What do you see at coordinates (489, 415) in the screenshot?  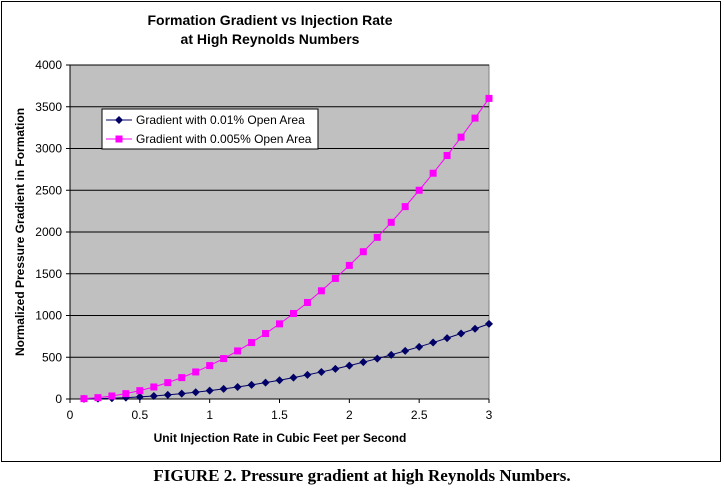 I see `x-tick-label: 3` at bounding box center [489, 415].